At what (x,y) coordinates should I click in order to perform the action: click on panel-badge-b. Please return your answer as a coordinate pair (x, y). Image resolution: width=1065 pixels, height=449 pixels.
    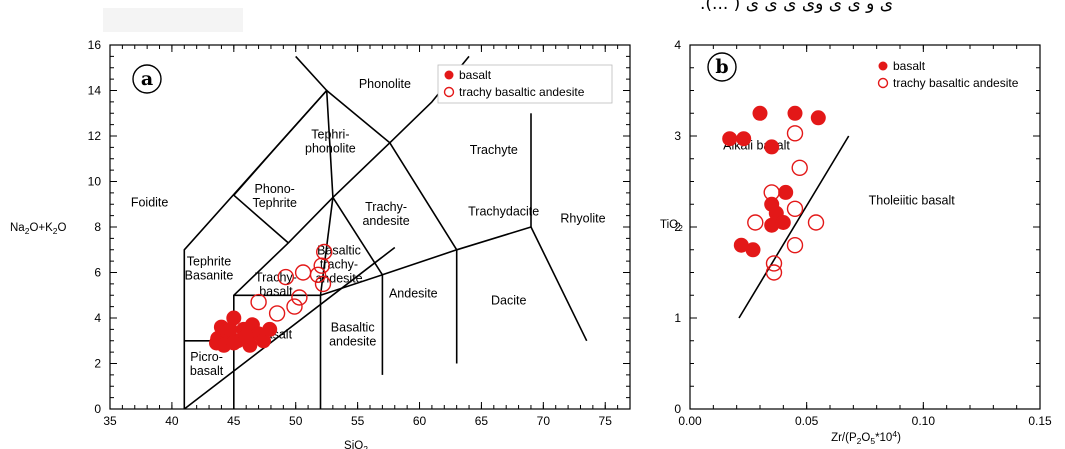
    Looking at the image, I should click on (722, 67).